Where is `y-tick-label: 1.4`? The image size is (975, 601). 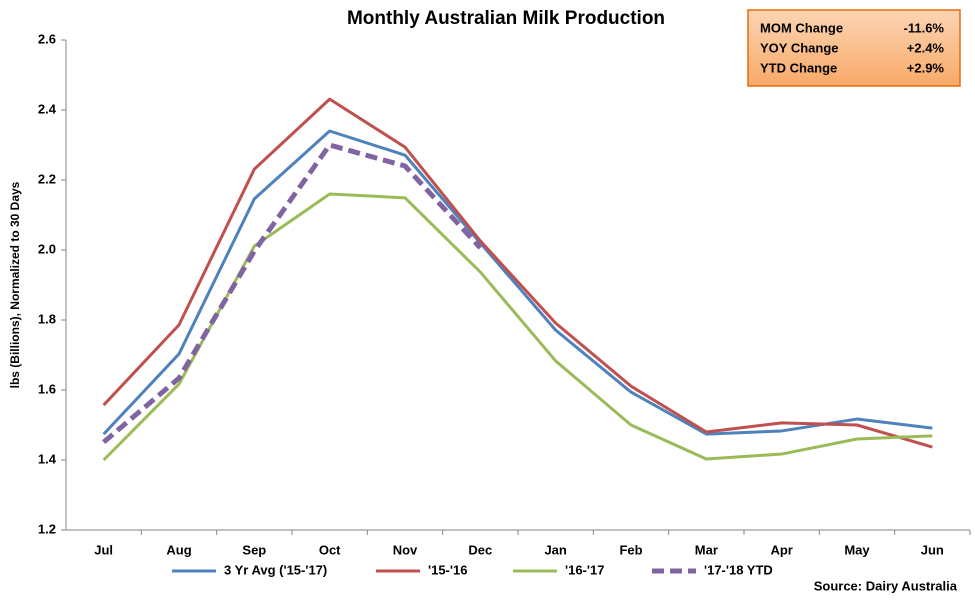
y-tick-label: 1.4 is located at coordinates (47, 458).